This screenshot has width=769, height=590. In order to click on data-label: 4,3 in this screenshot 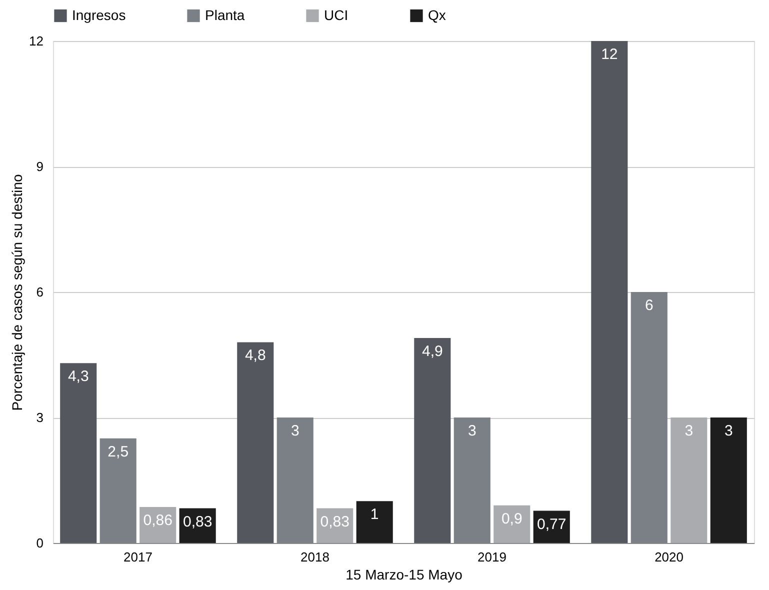, I will do `click(78, 377)`.